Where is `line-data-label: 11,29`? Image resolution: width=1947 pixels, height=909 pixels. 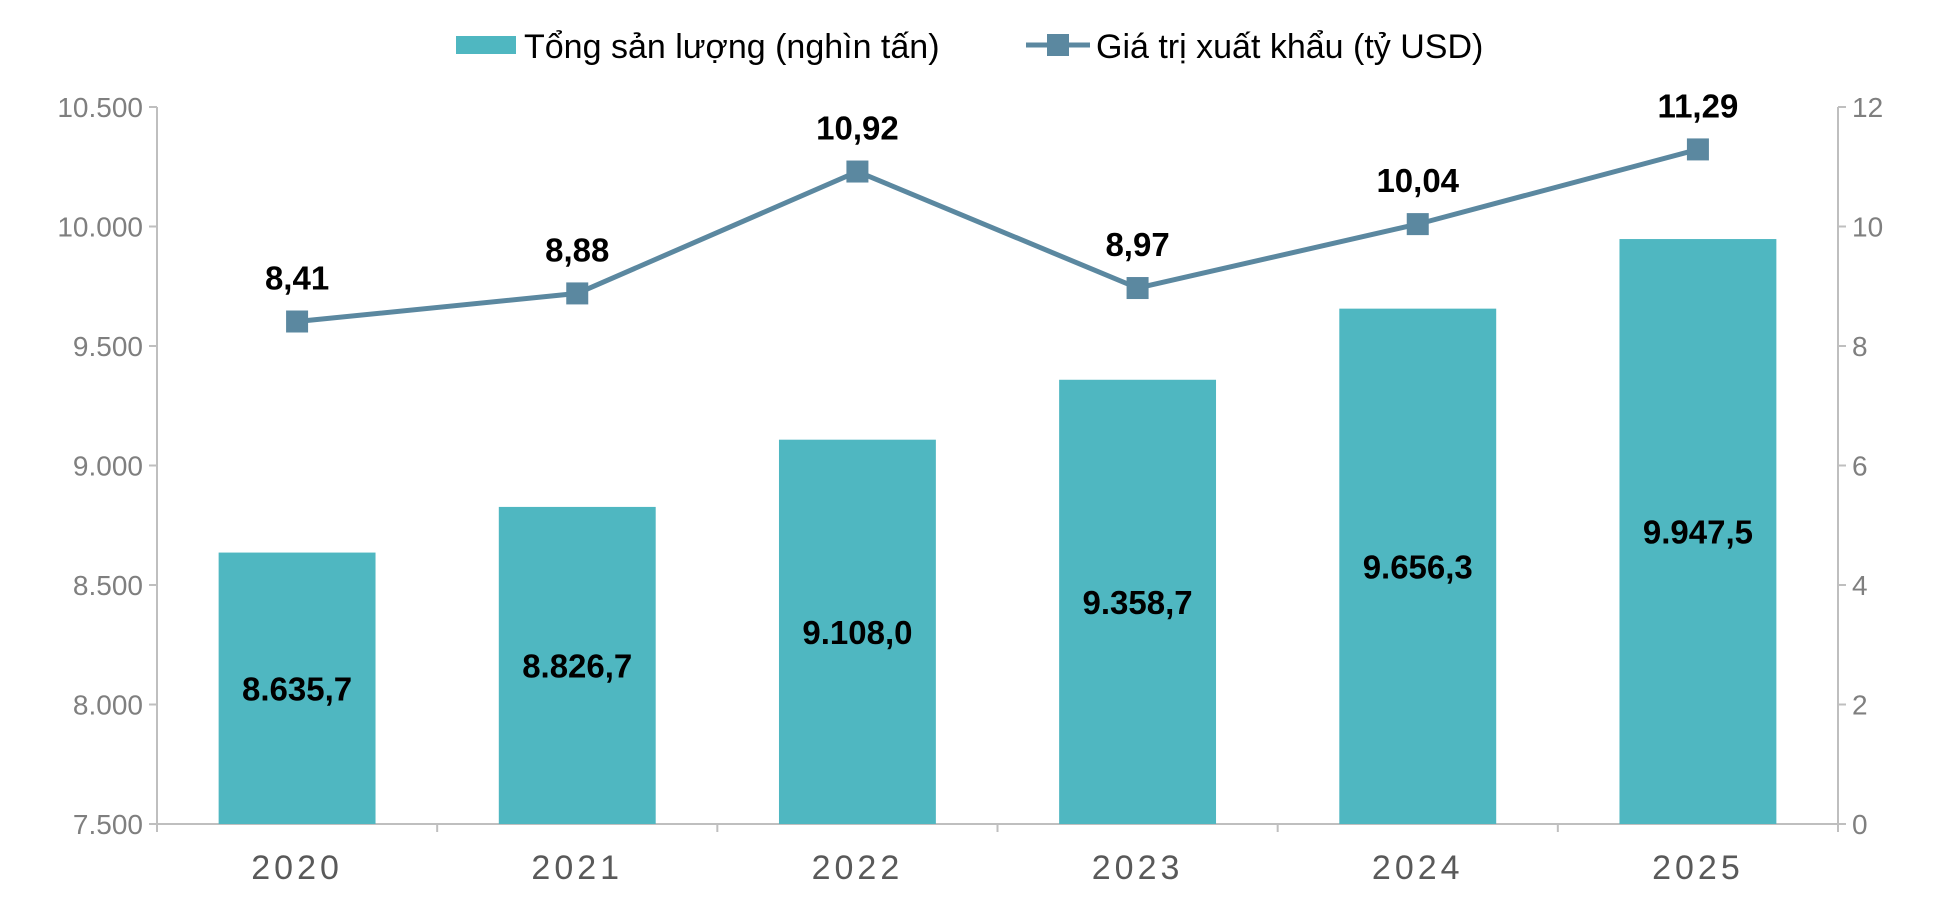
line-data-label: 11,29 is located at coordinates (1698, 105).